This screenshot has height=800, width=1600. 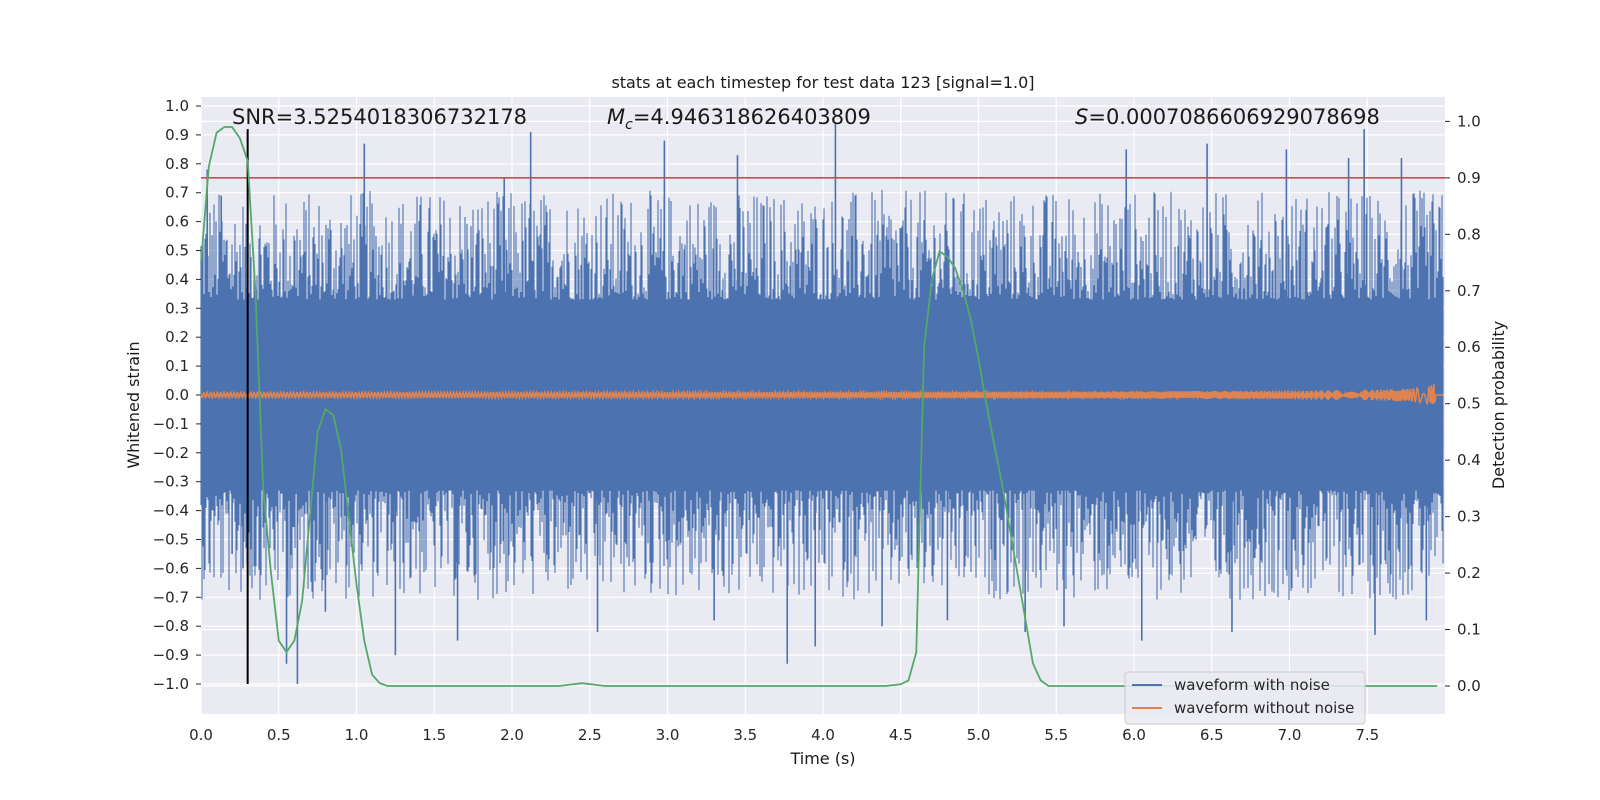 What do you see at coordinates (434, 735) in the screenshot?
I see `x-tick-label: 1.5` at bounding box center [434, 735].